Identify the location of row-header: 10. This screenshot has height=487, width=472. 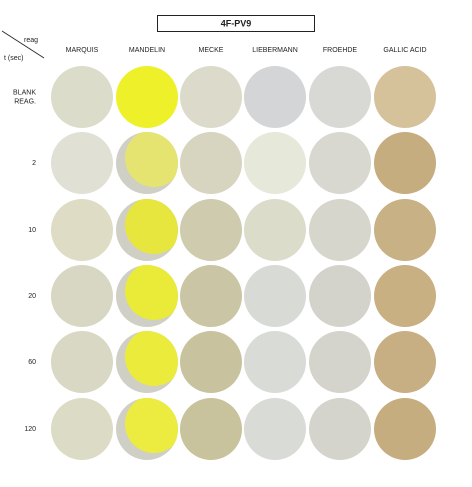
(32, 230).